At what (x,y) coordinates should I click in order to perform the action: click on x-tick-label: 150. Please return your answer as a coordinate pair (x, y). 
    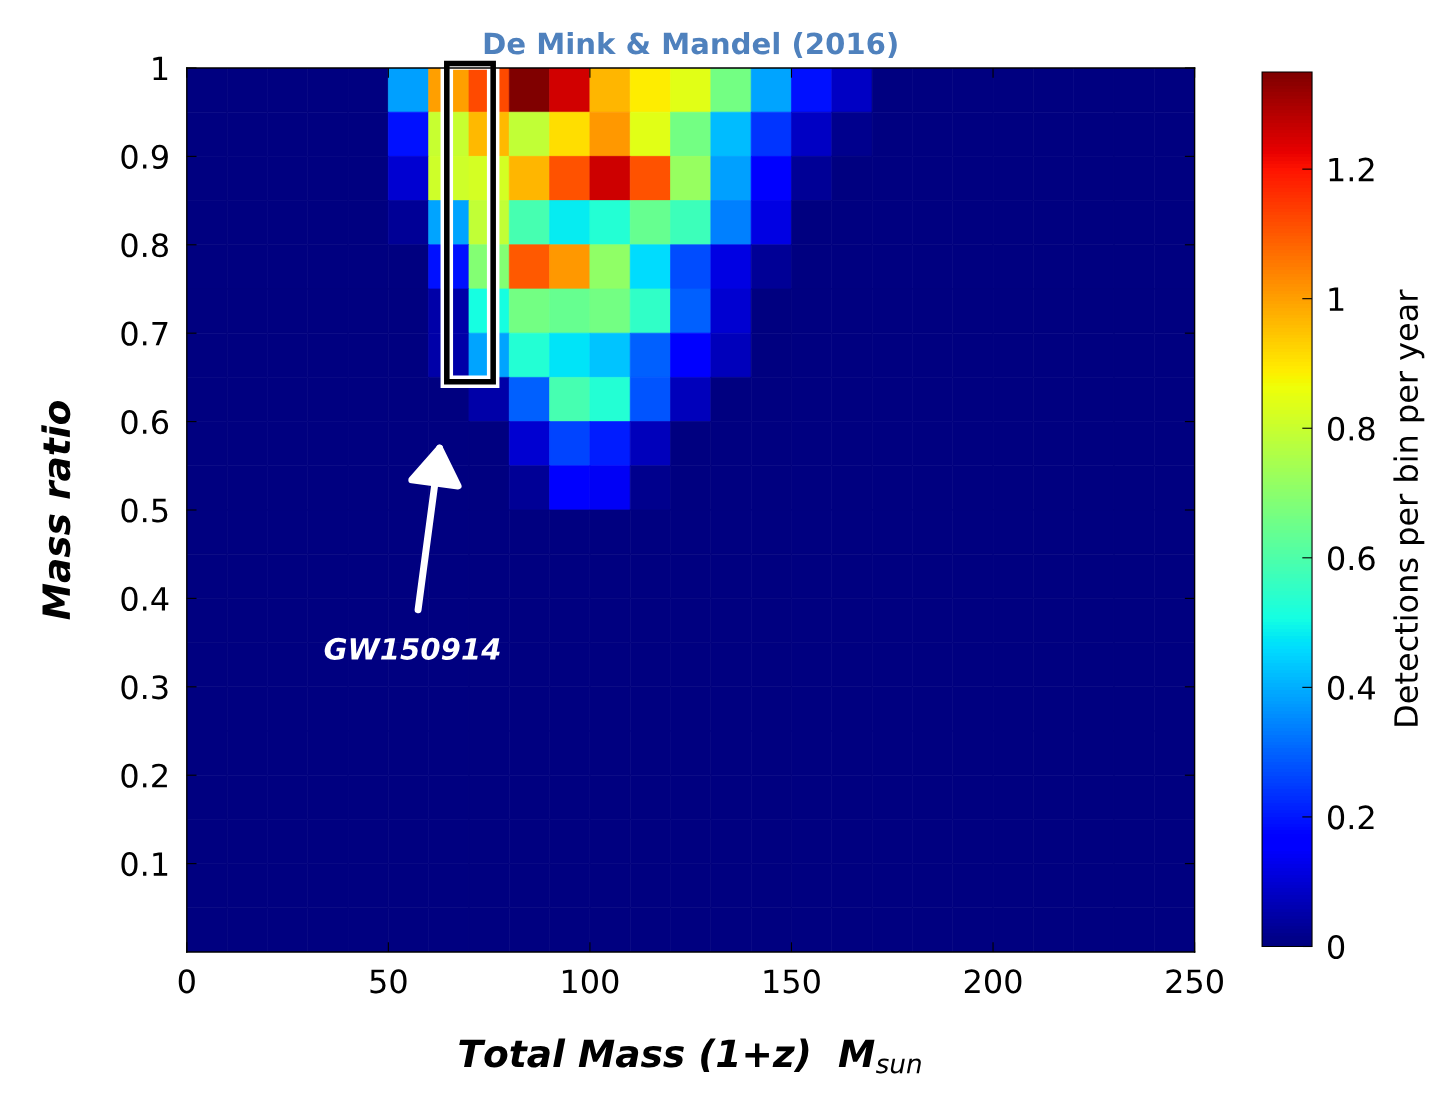
    Looking at the image, I should click on (792, 981).